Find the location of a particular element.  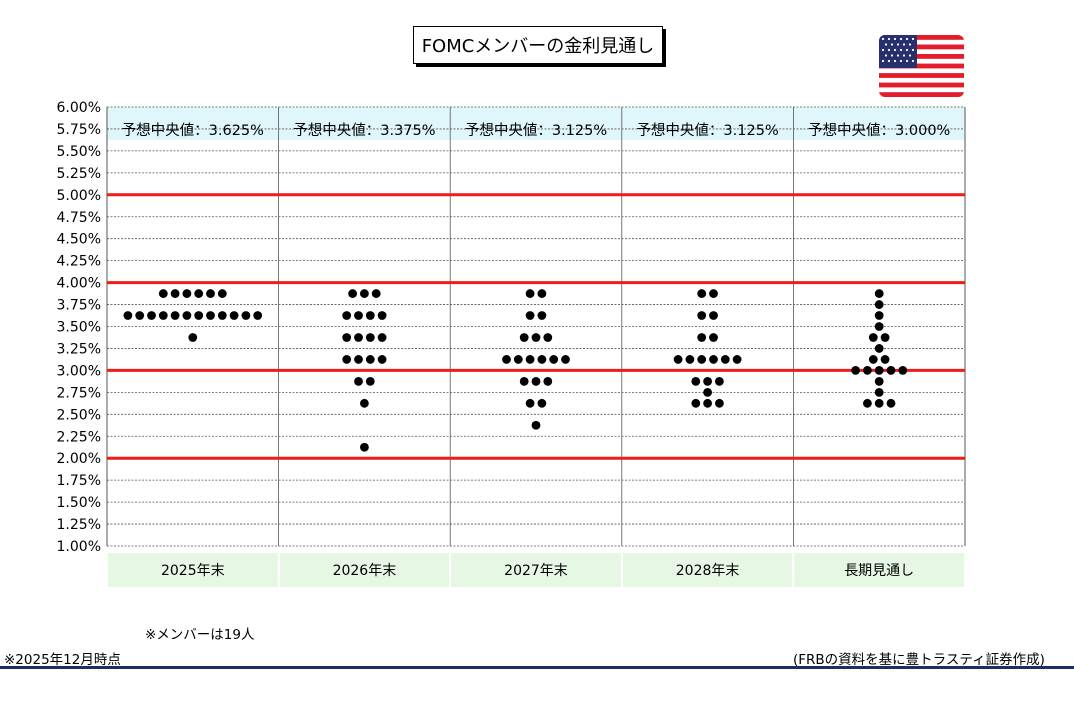

median-band is located at coordinates (536, 123).